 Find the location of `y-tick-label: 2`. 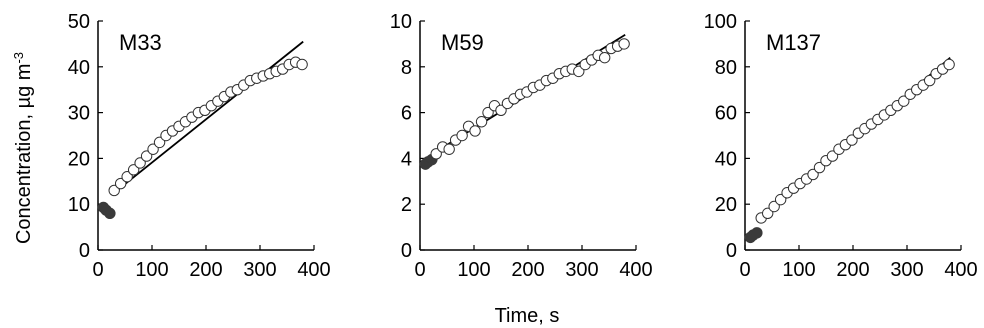

y-tick-label: 2 is located at coordinates (406, 205).